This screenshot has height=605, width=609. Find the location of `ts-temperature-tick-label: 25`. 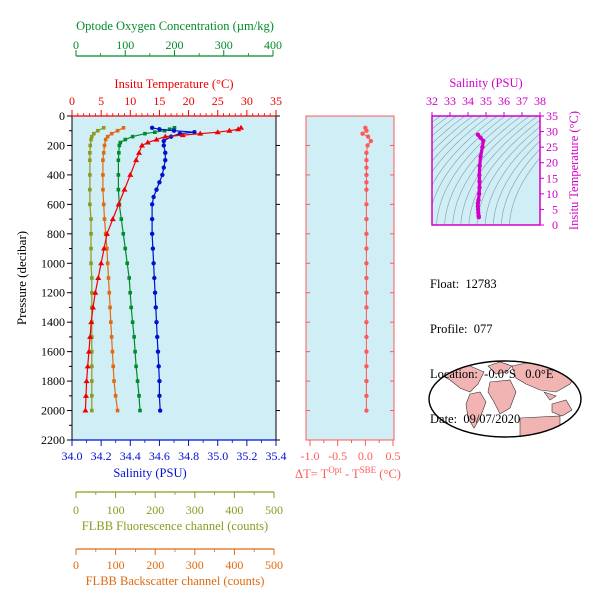

ts-temperature-tick-label: 25 is located at coordinates (552, 147).